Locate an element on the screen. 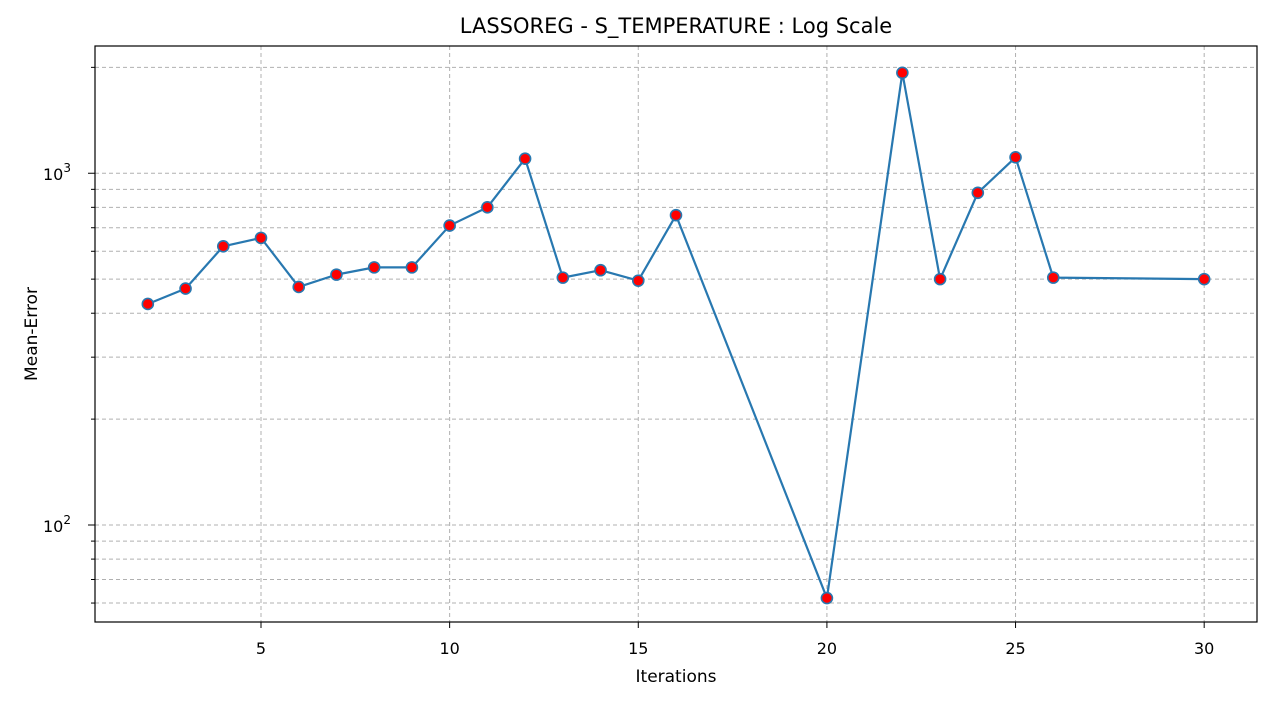 The height and width of the screenshot is (701, 1272). chart-title: LASSOREG - S_TEMPERATURE : Log Scale is located at coordinates (676, 26).